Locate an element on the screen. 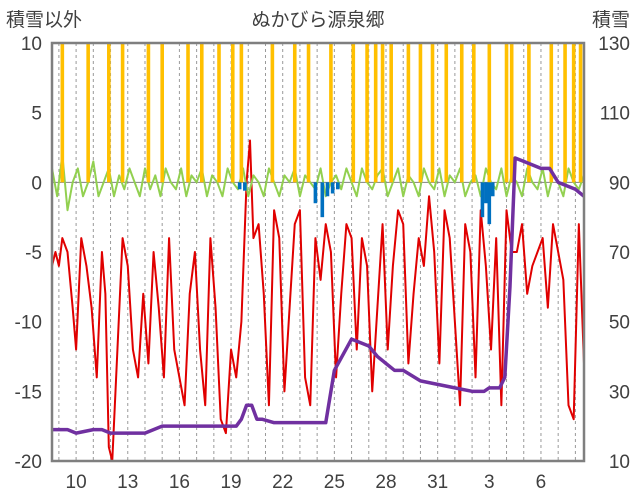 The image size is (636, 501). x-tick-label: 3 is located at coordinates (489, 482).